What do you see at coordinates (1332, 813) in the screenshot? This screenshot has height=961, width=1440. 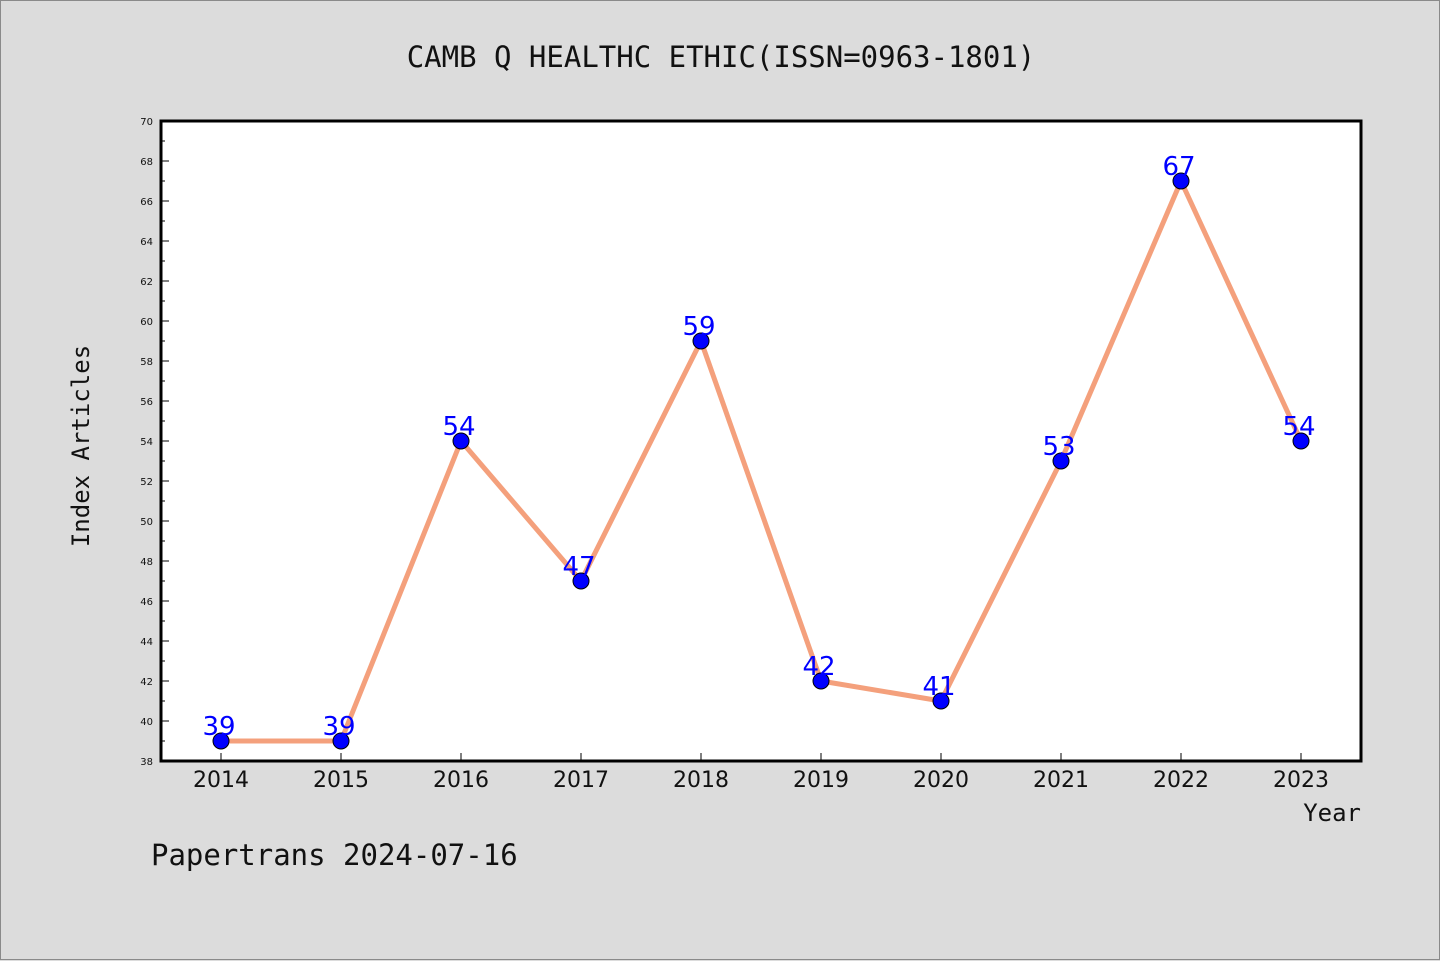 I see `x-axis-title: Year` at bounding box center [1332, 813].